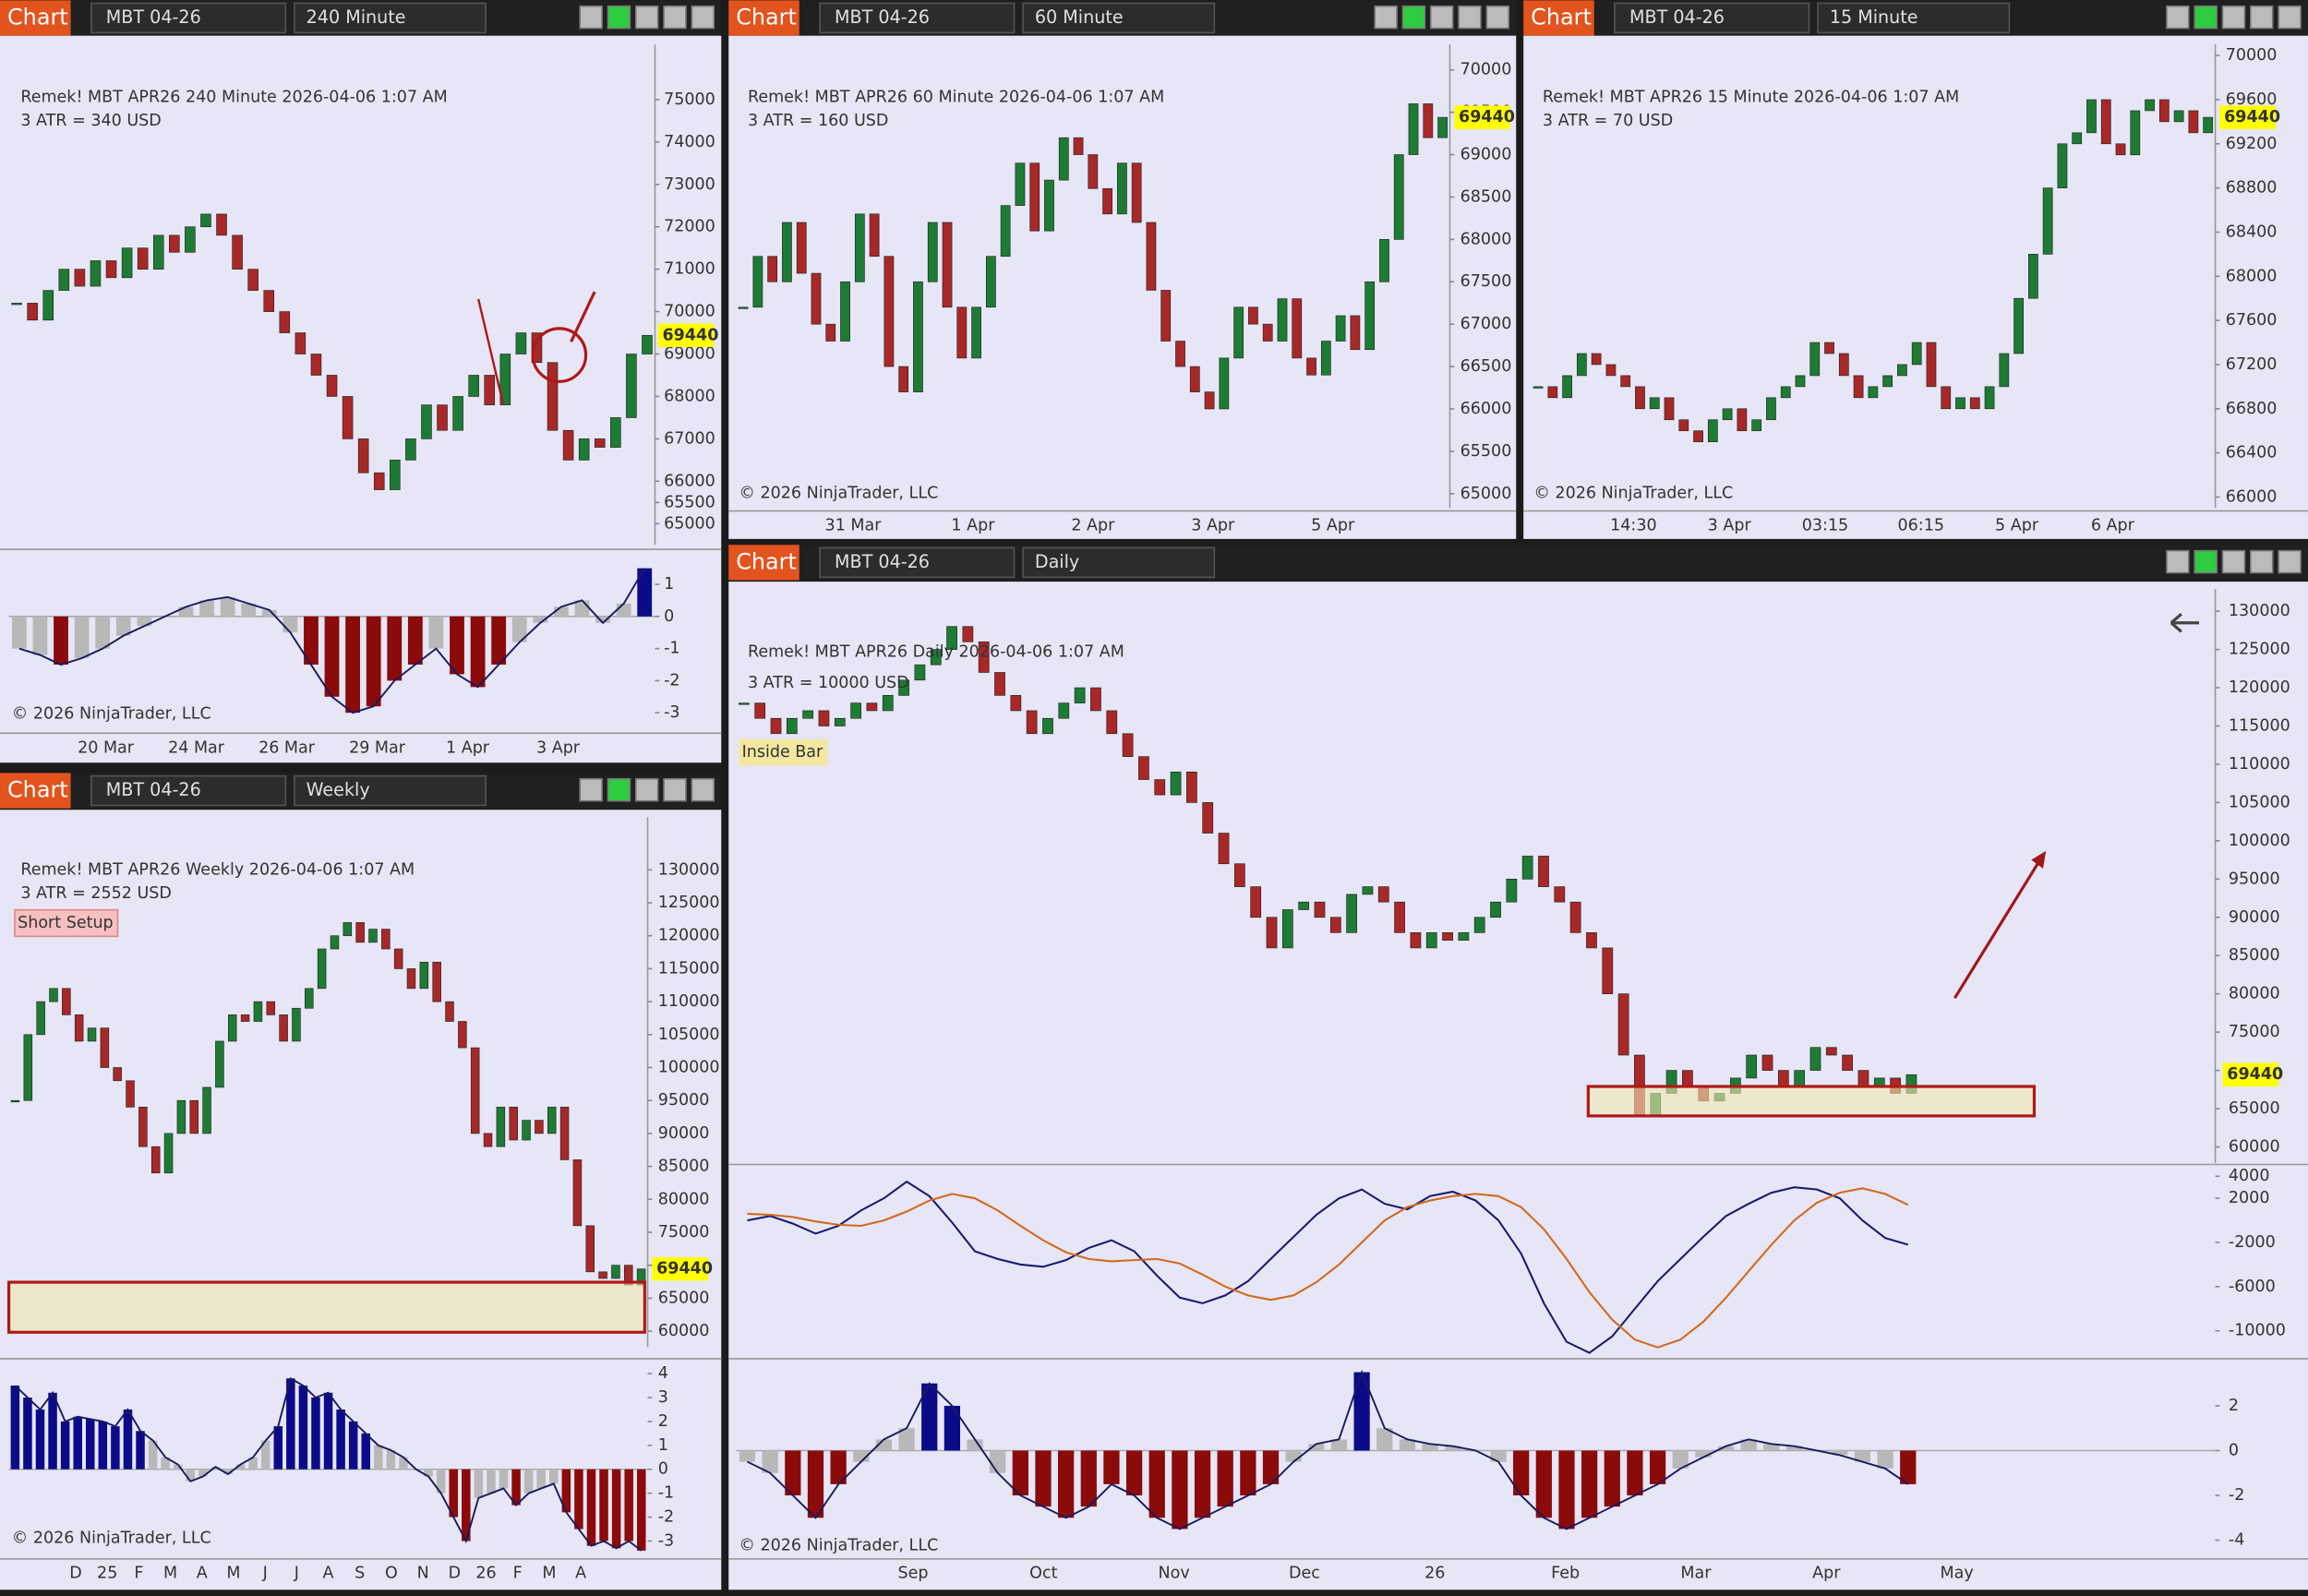 The image size is (2308, 1596). What do you see at coordinates (1486, 366) in the screenshot?
I see `y-tick-label: 66500` at bounding box center [1486, 366].